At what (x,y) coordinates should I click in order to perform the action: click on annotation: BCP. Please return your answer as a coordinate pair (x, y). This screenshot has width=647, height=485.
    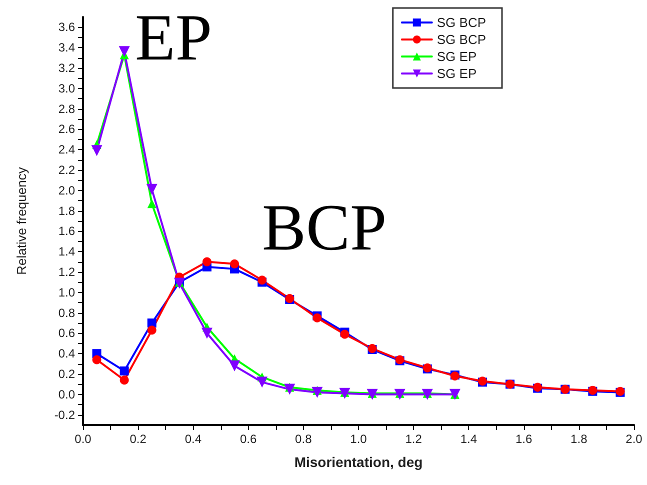
    Looking at the image, I should click on (324, 228).